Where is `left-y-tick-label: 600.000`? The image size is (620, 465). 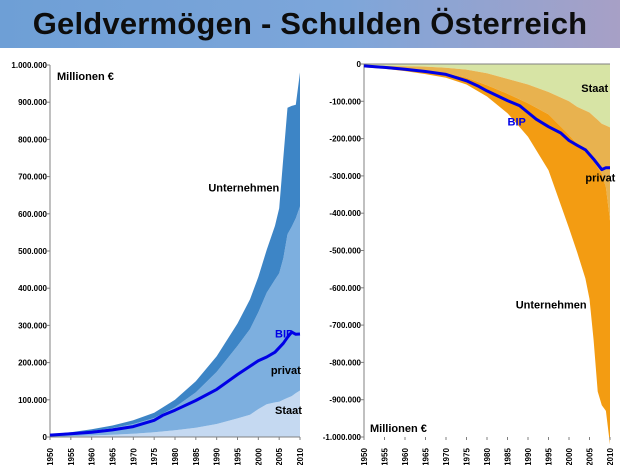 left-y-tick-label: 600.000 is located at coordinates (32, 214).